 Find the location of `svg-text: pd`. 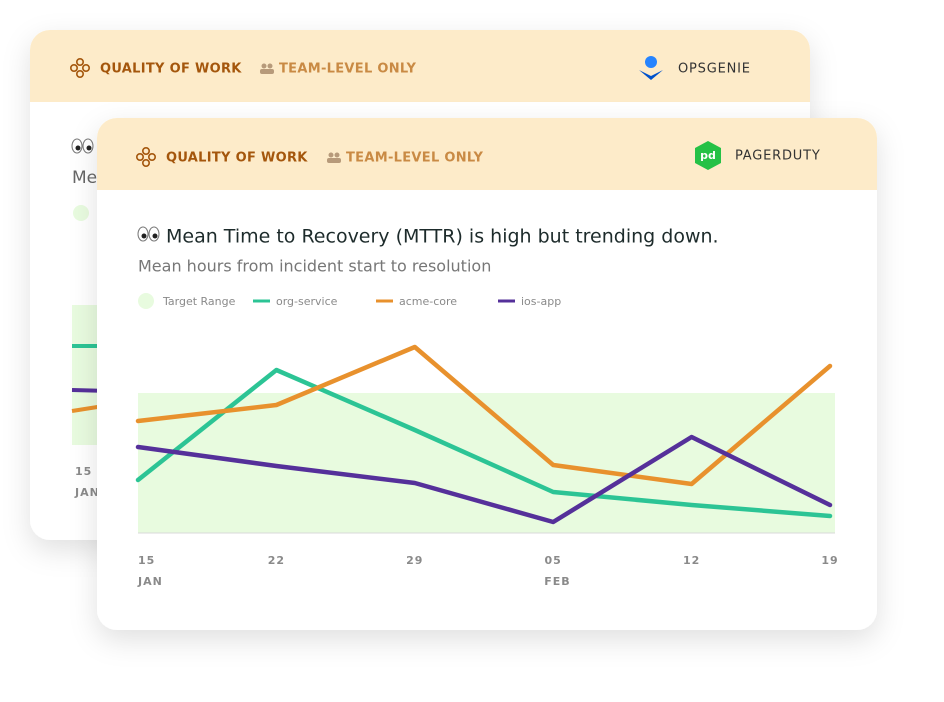

svg-text: pd is located at coordinates (708, 155).